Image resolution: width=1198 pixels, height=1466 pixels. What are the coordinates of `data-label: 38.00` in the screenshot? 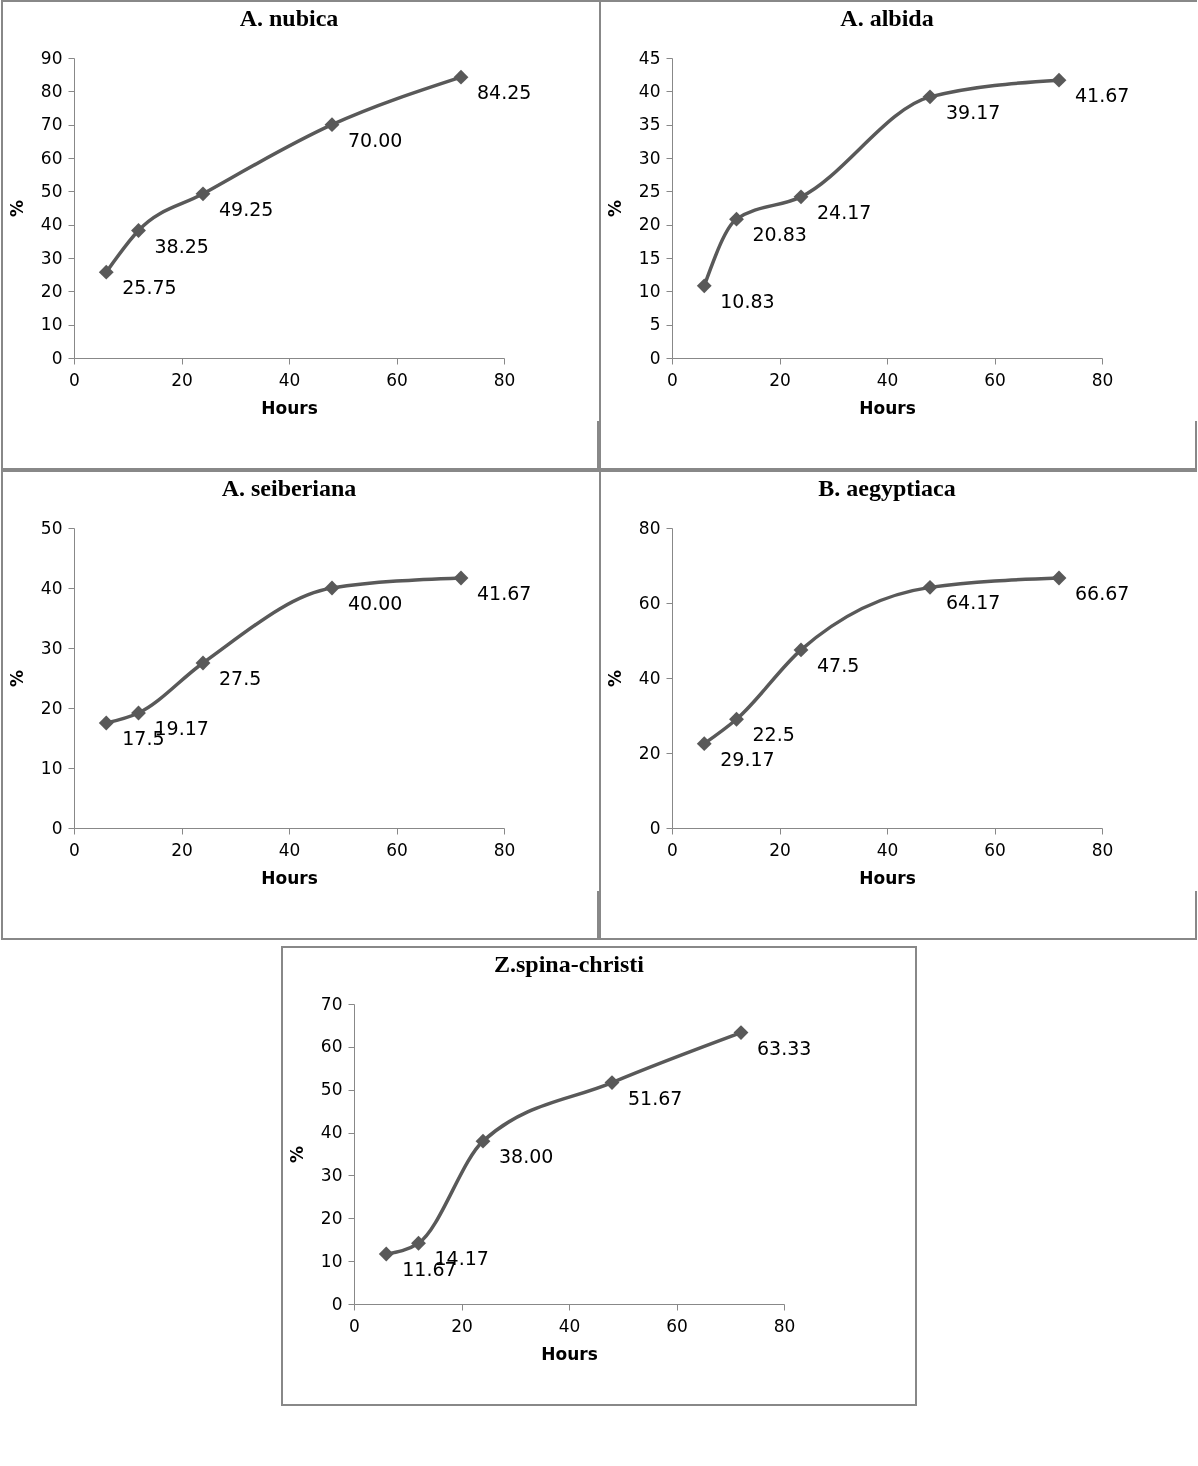 It's located at (526, 1156).